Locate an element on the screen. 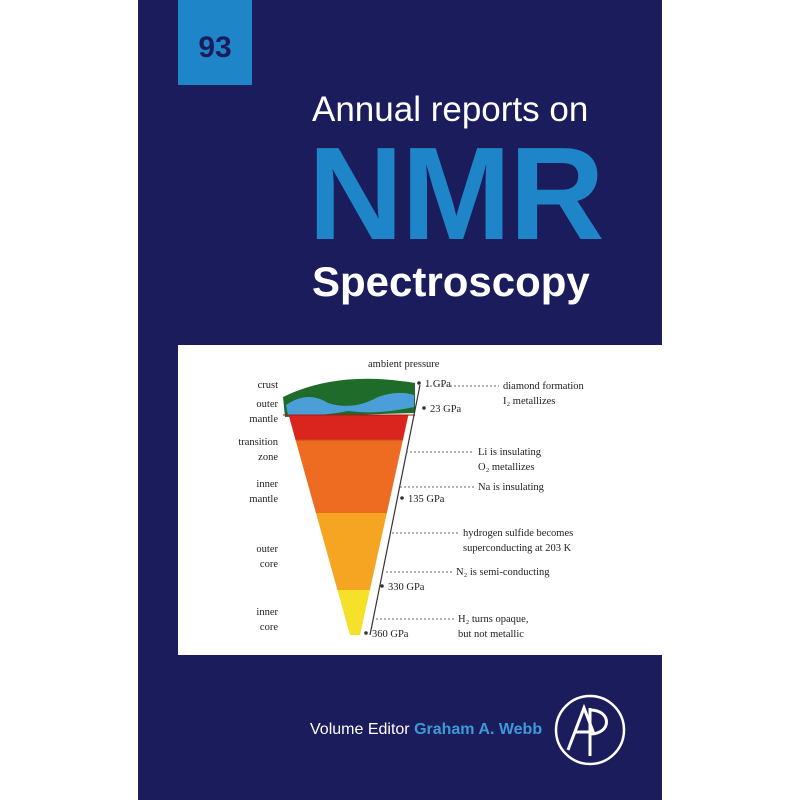  note: H₂ turns opaque, is located at coordinates (493, 619).